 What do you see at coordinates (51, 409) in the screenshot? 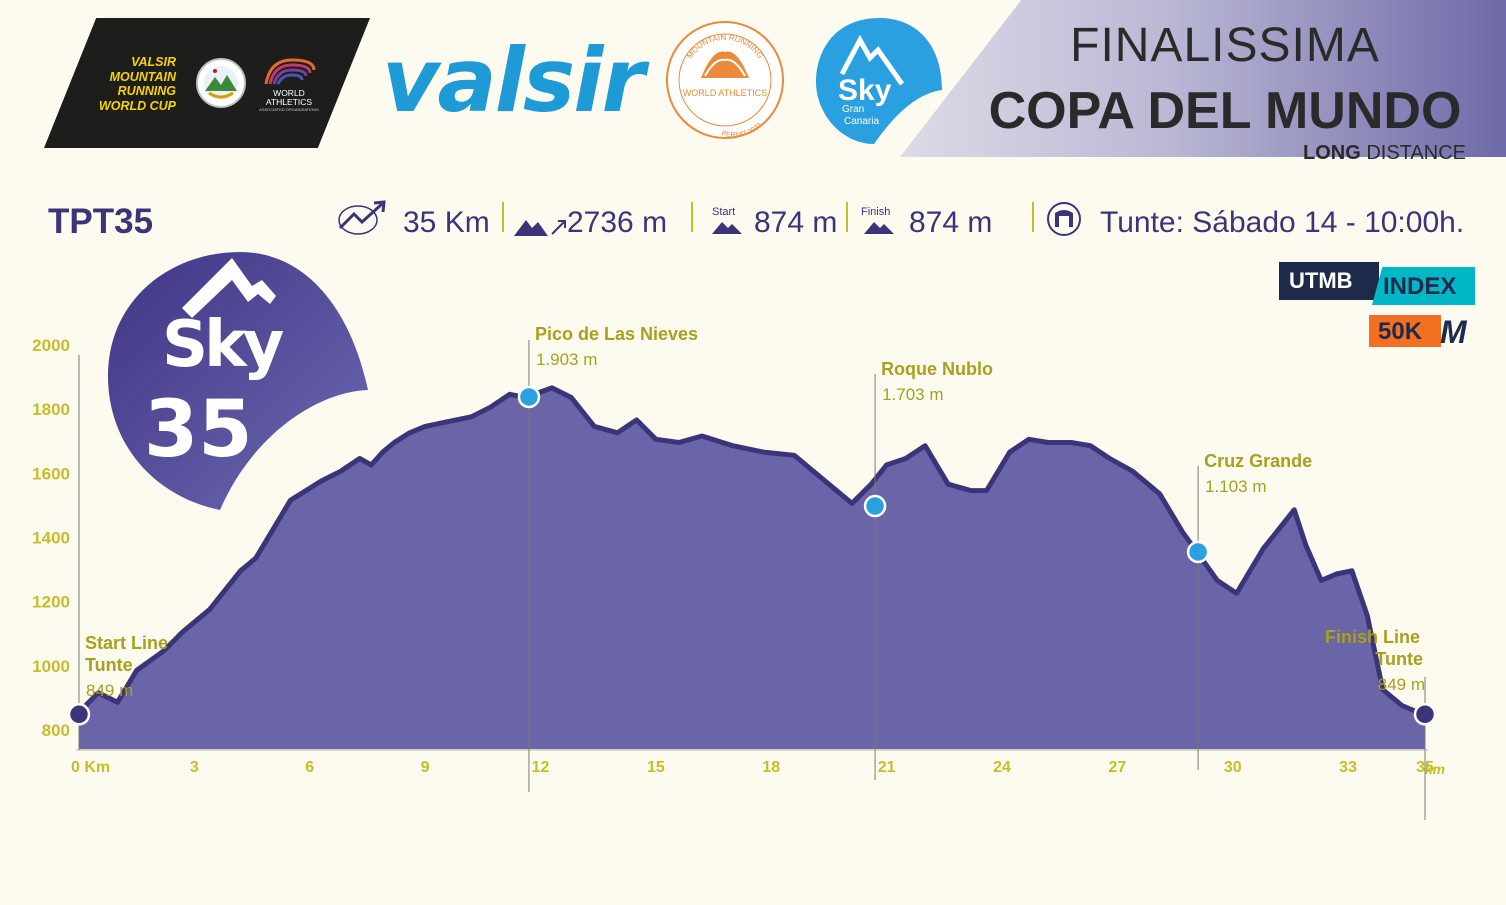
I see `y-tick-label: 1800` at bounding box center [51, 409].